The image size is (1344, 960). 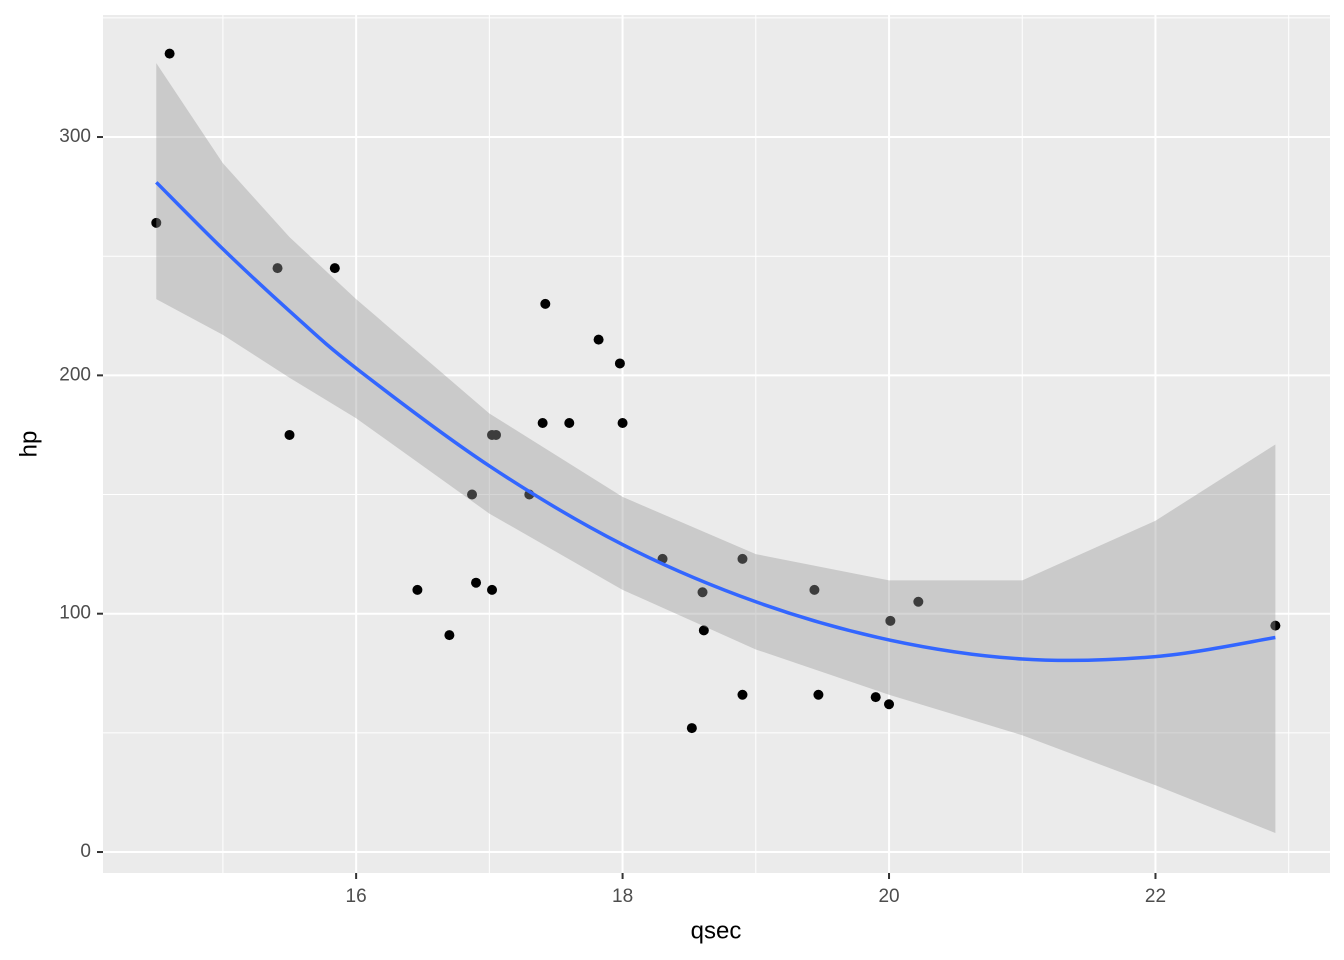 What do you see at coordinates (75, 613) in the screenshot?
I see `y-tick-label: 100` at bounding box center [75, 613].